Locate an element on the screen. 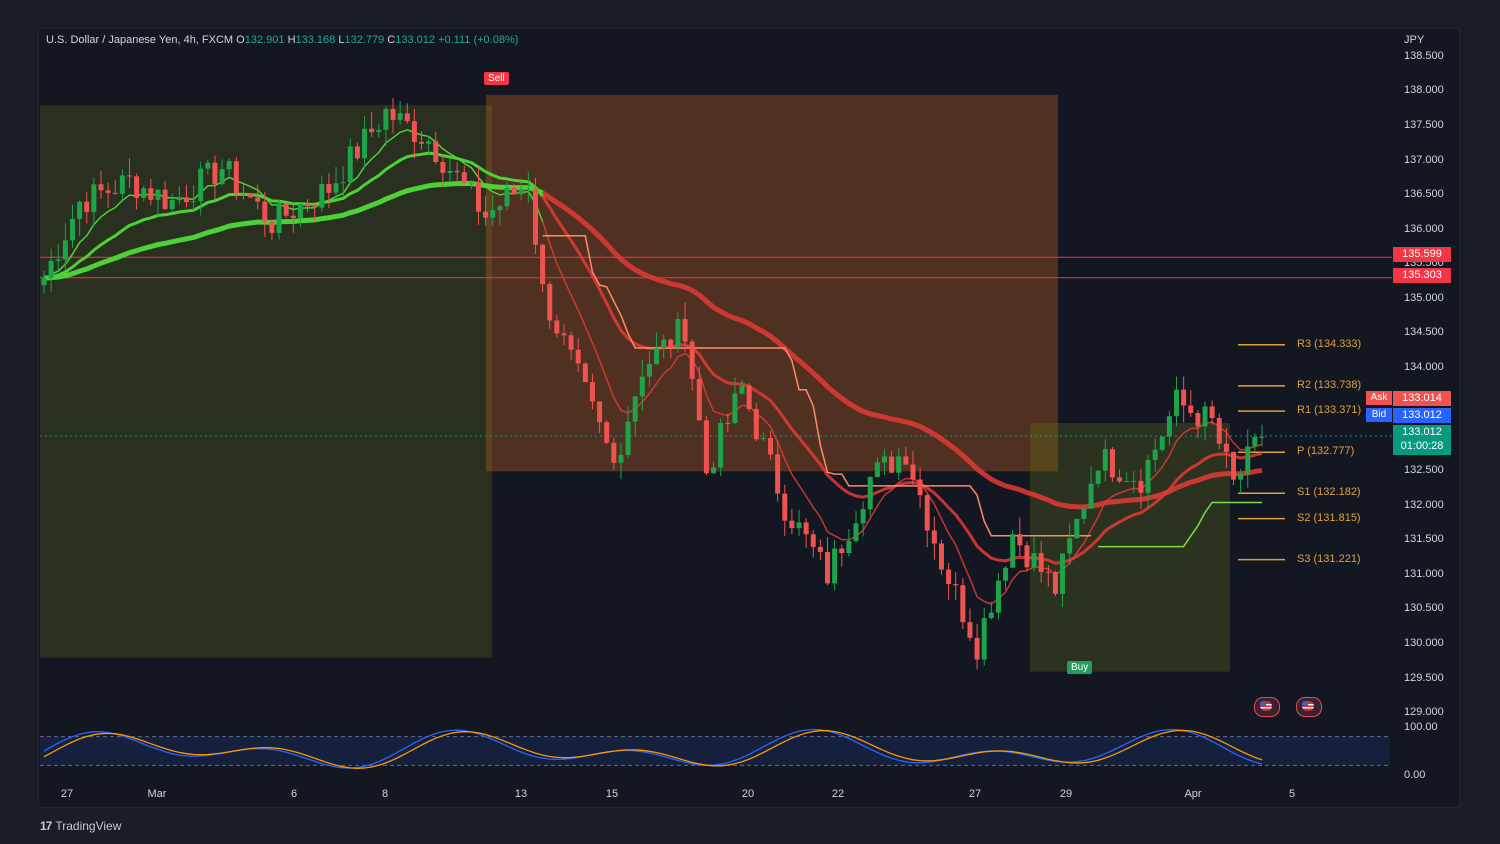  last-price-box: 133.012 01:00:28 is located at coordinates (1422, 440).